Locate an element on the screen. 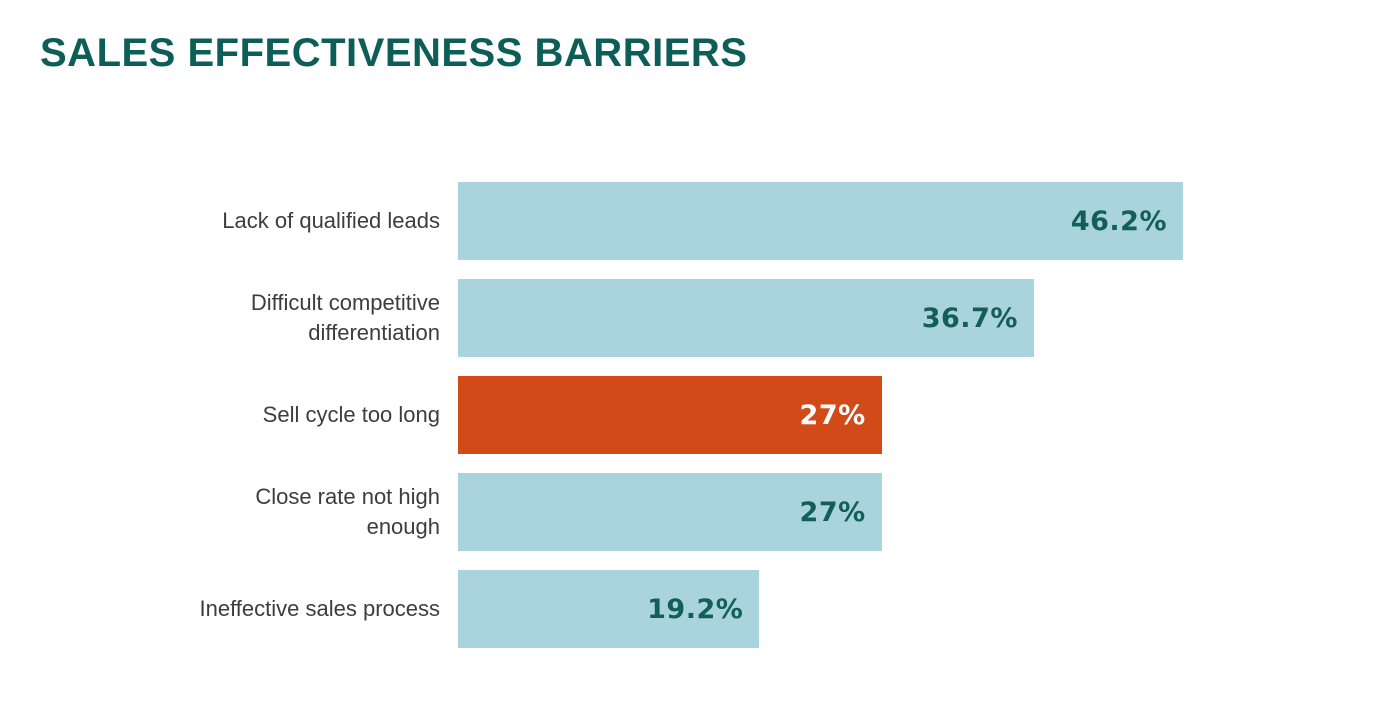  page-title: SALES EFFECTIVENESS BARRIERS is located at coordinates (394, 53).